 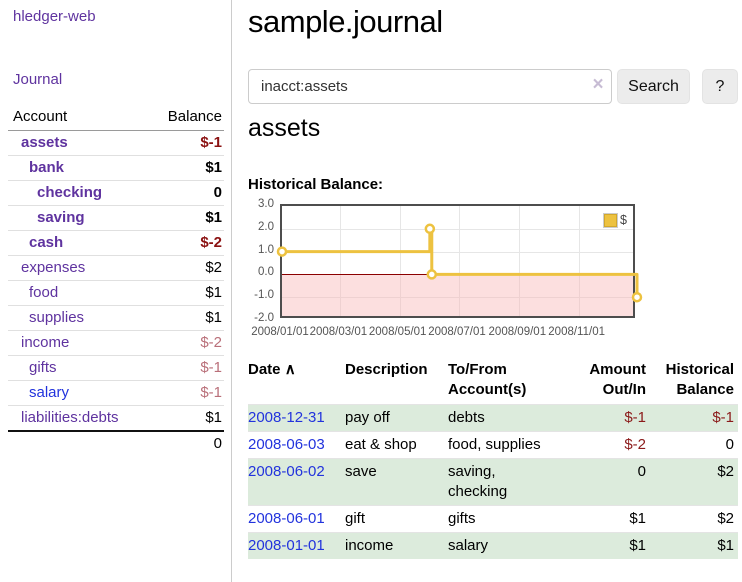 What do you see at coordinates (57, 317) in the screenshot?
I see `account-link-supplies: supplies` at bounding box center [57, 317].